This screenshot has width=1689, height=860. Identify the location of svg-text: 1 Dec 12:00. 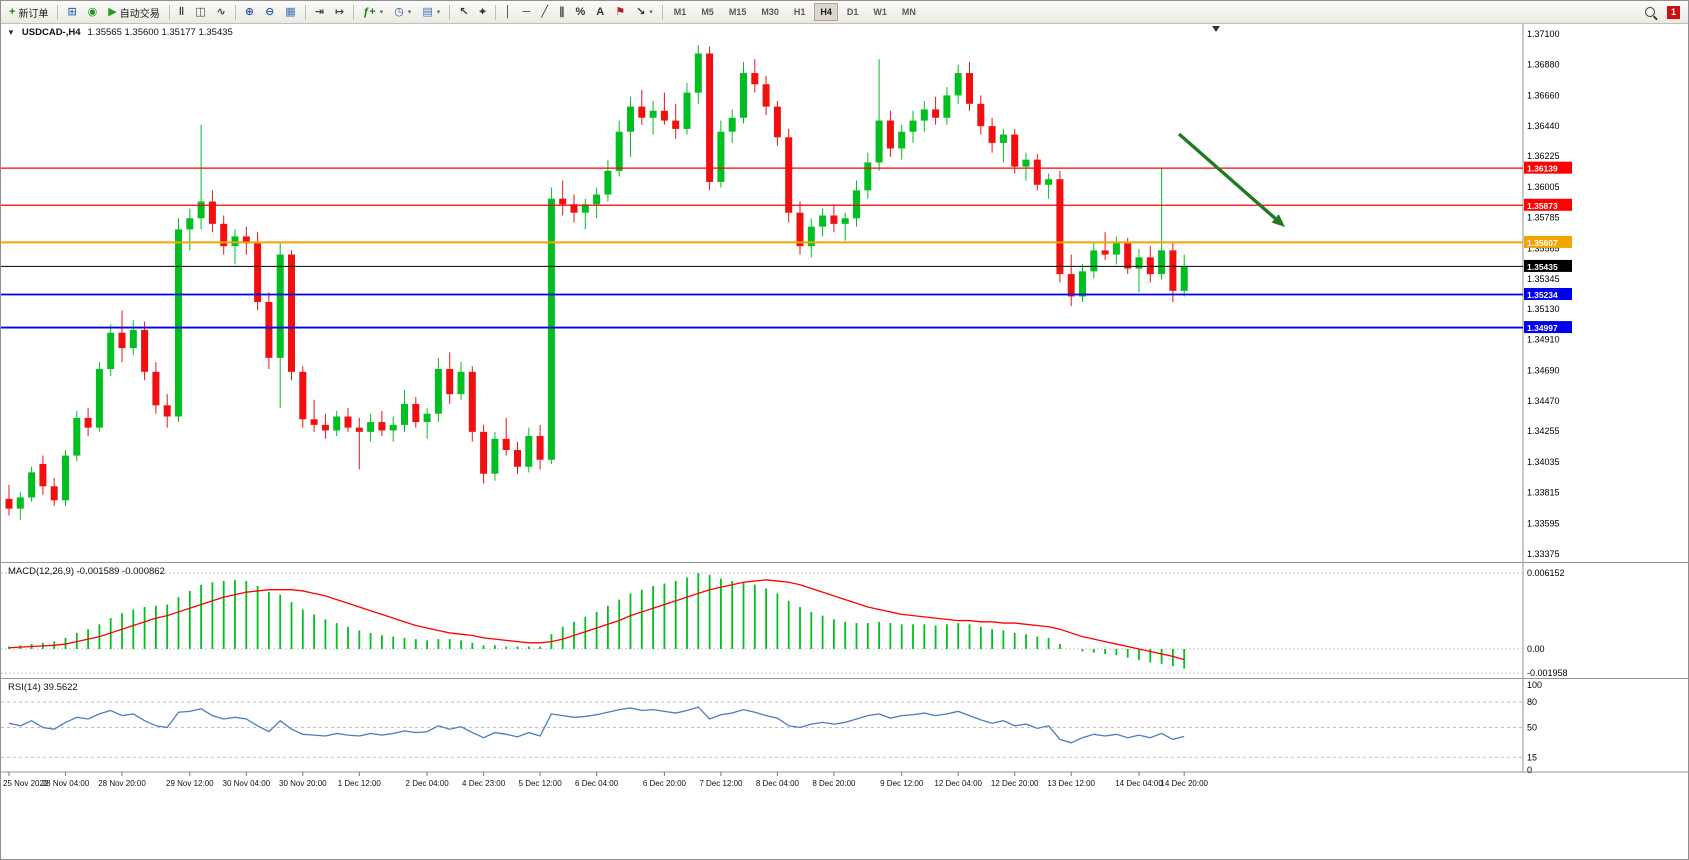
(360, 783).